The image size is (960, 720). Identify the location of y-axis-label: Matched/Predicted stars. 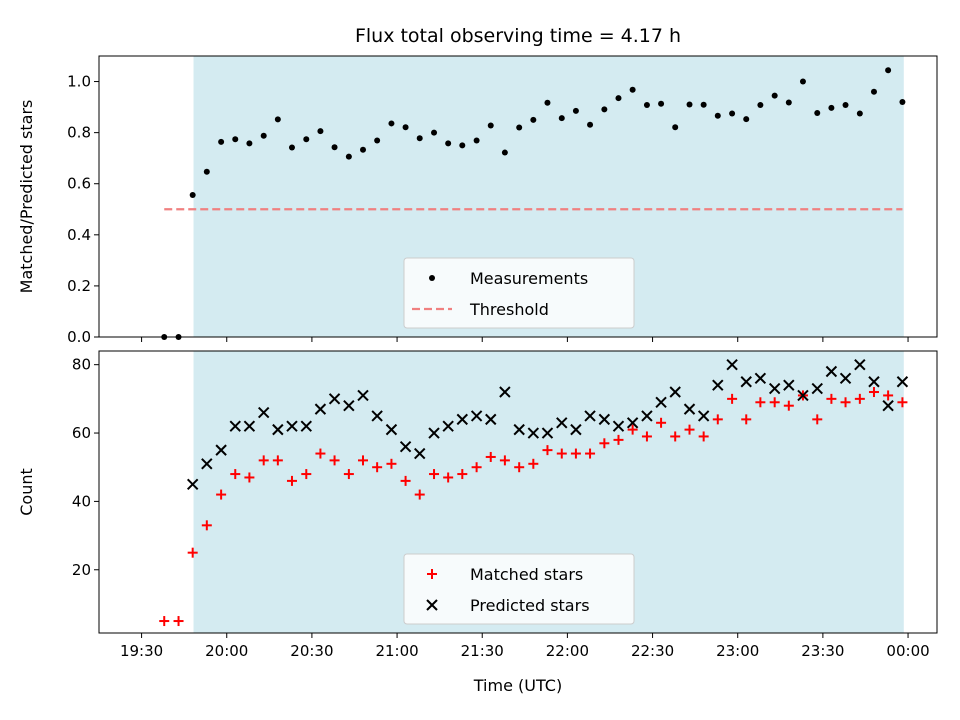
(26, 197).